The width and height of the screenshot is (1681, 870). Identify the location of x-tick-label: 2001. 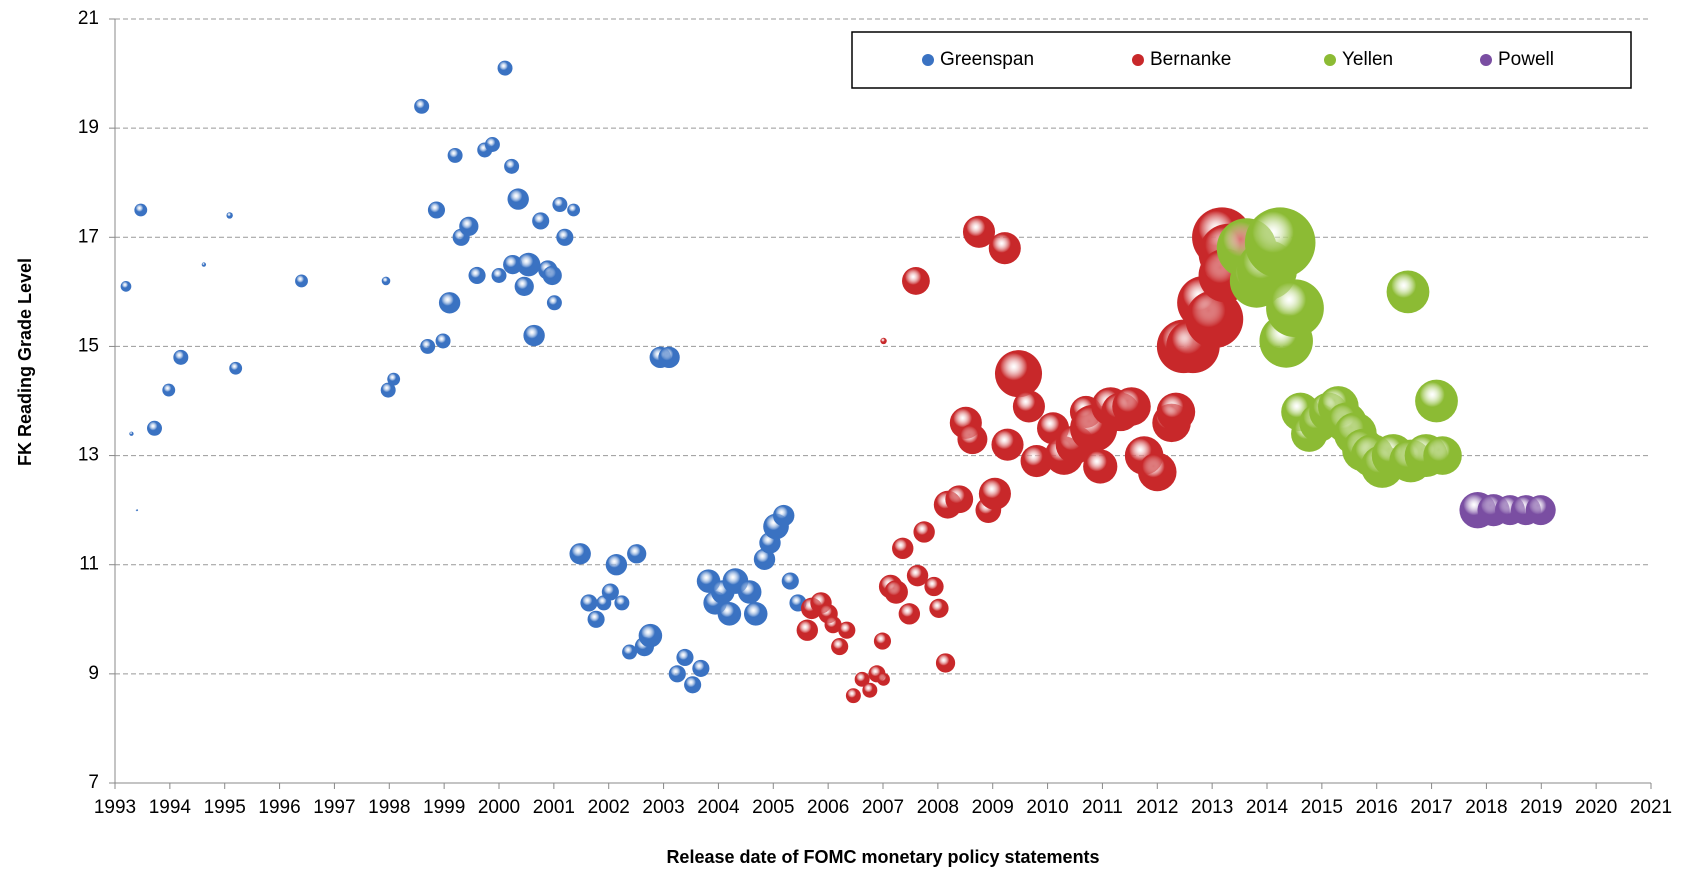
(554, 807).